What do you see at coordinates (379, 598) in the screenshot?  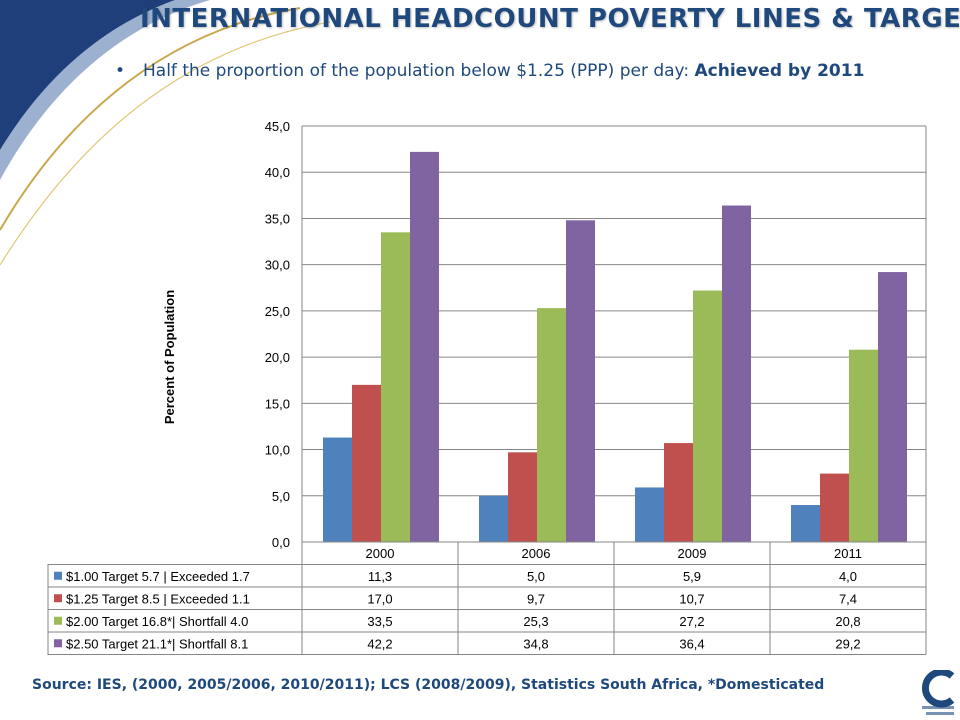 I see `table-value: 17,0` at bounding box center [379, 598].